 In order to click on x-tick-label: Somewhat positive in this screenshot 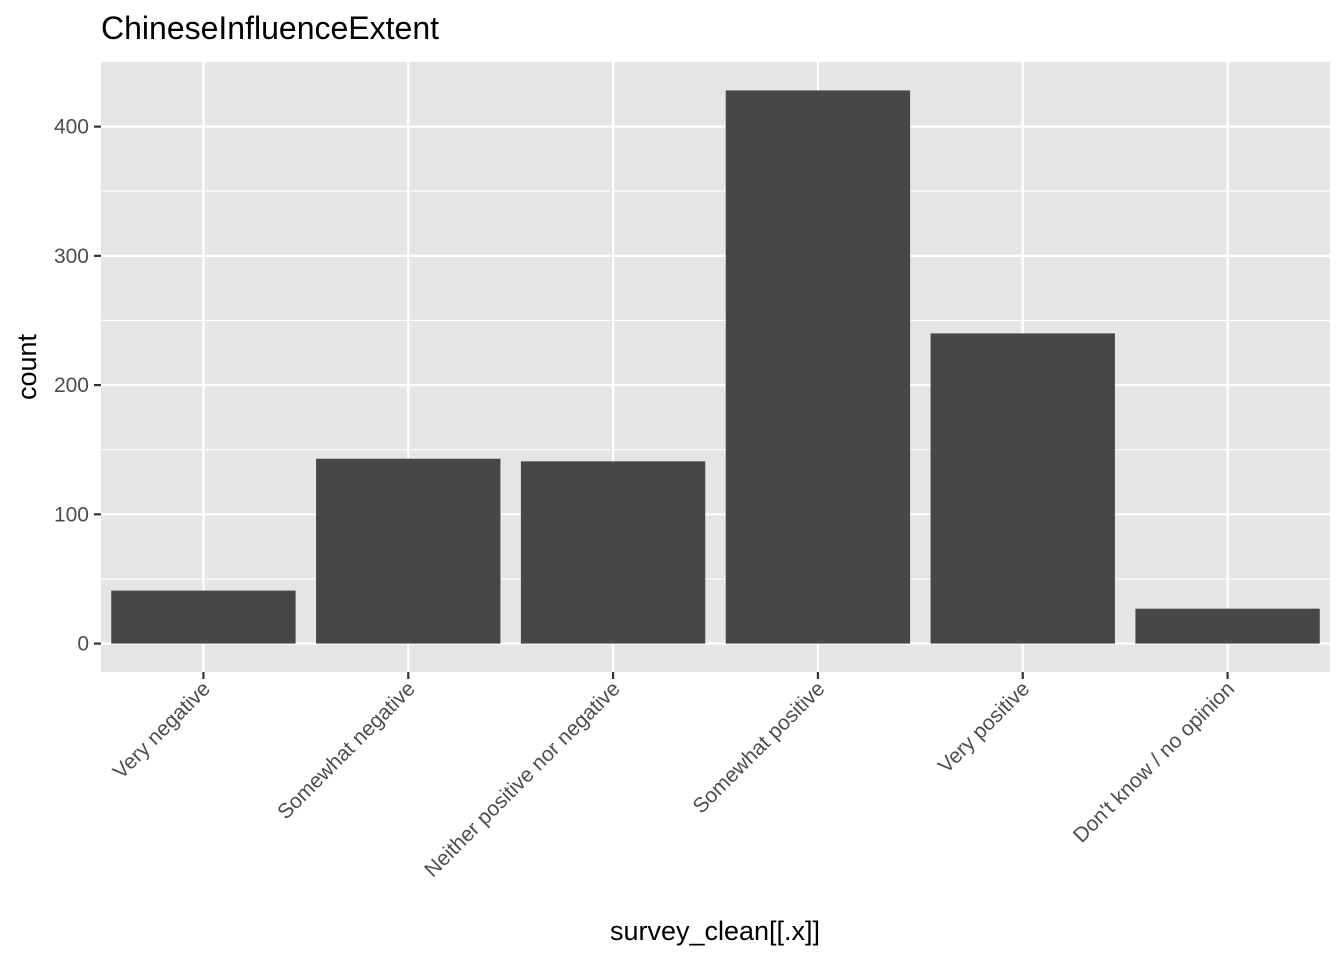, I will do `click(759, 747)`.